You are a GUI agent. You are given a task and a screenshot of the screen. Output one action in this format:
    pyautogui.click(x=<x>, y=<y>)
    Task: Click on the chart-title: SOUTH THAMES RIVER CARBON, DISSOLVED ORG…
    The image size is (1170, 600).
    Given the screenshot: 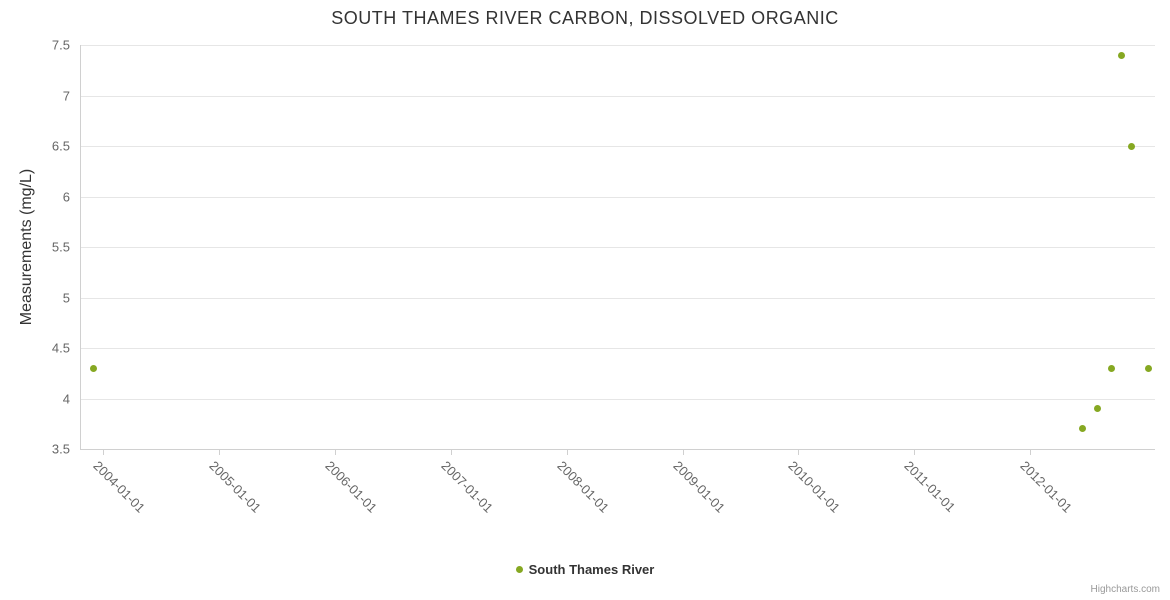 What is the action you would take?
    pyautogui.click(x=585, y=18)
    